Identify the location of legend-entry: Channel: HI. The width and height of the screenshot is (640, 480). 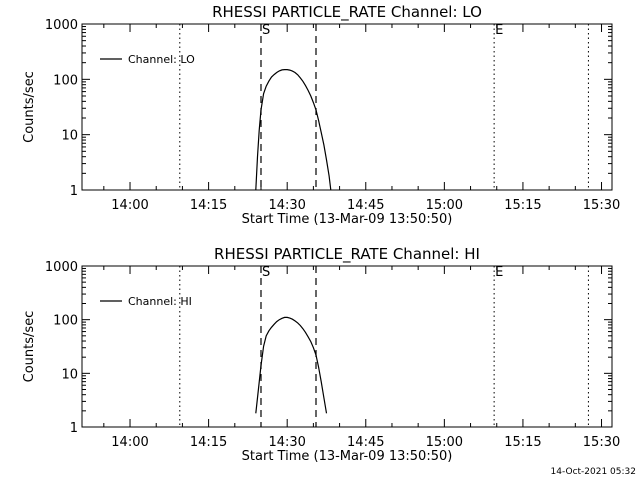
(160, 301).